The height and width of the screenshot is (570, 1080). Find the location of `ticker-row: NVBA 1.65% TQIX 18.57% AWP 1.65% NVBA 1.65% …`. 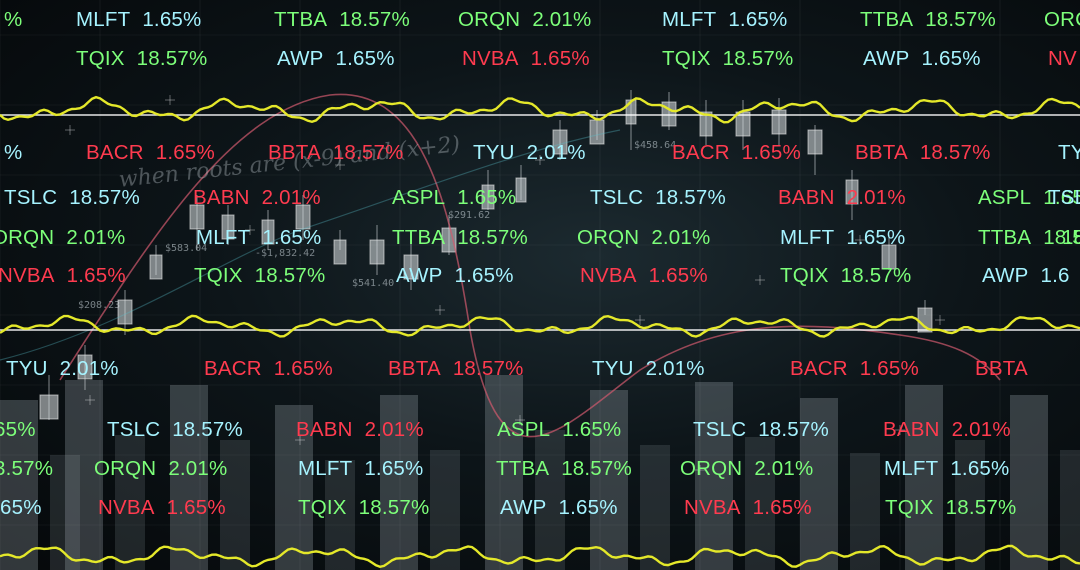

ticker-row: NVBA 1.65% TQIX 18.57% AWP 1.65% NVBA 1.65% … is located at coordinates (540, 290).